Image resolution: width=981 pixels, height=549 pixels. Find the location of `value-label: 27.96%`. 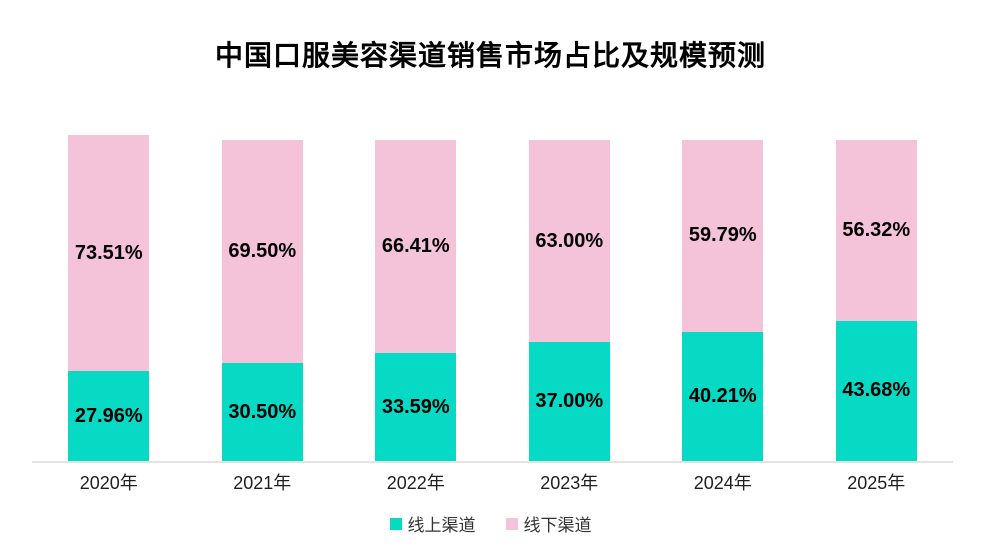

value-label: 27.96% is located at coordinates (108, 415).